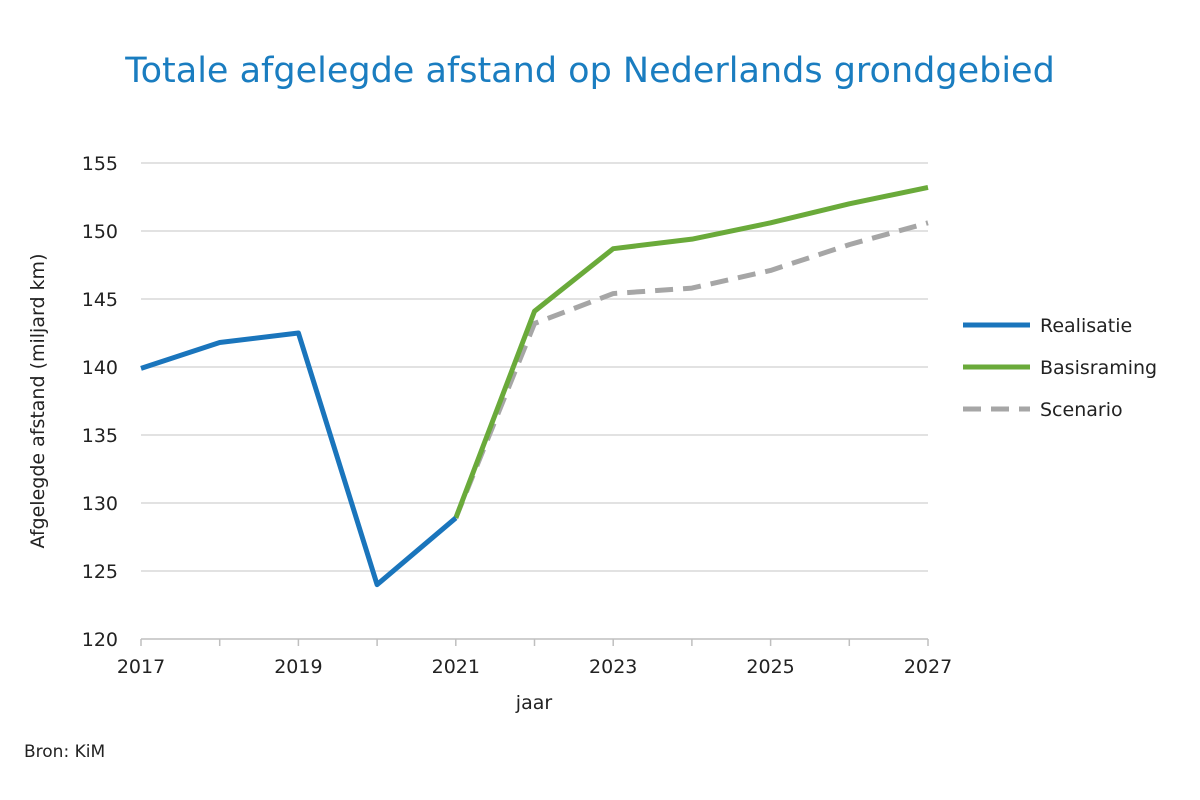 This screenshot has height=800, width=1200. What do you see at coordinates (1081, 410) in the screenshot?
I see `legend-label: Scenario` at bounding box center [1081, 410].